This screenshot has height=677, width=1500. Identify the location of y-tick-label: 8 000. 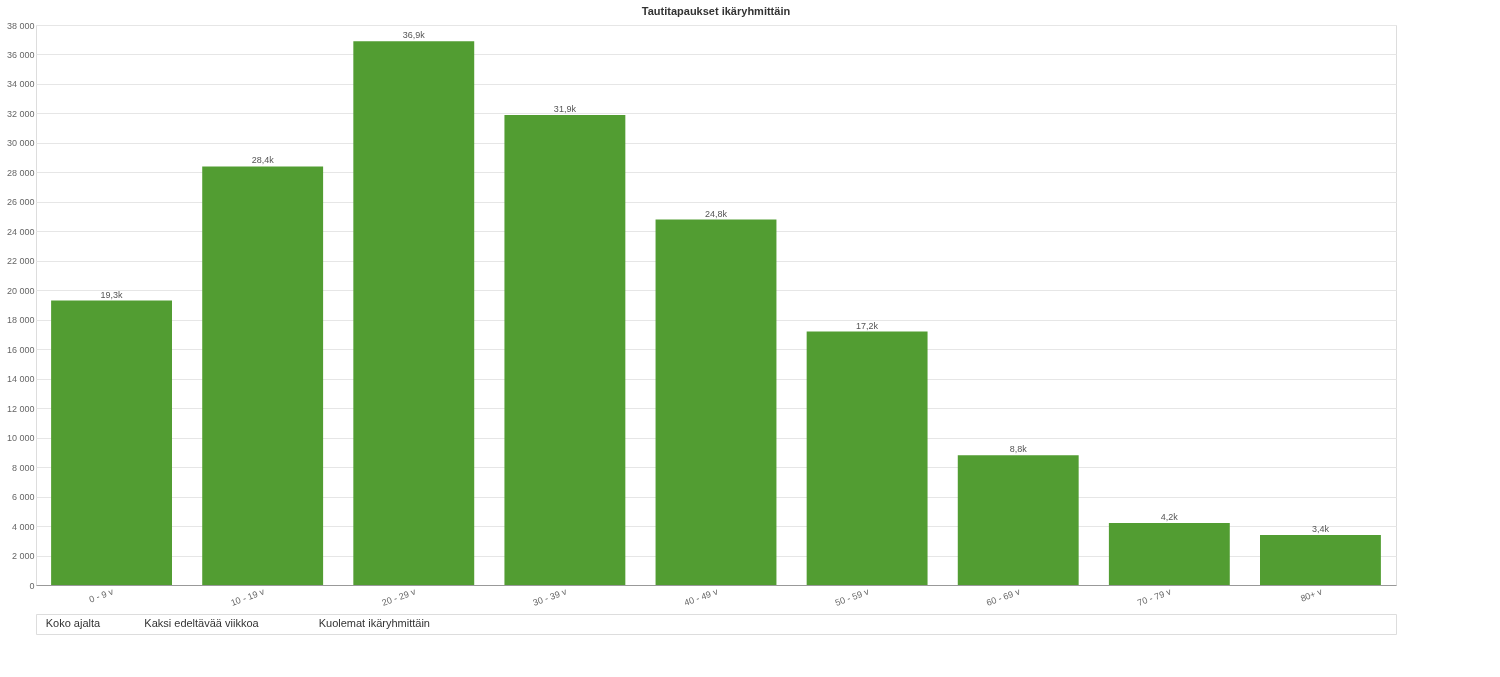
(23, 467).